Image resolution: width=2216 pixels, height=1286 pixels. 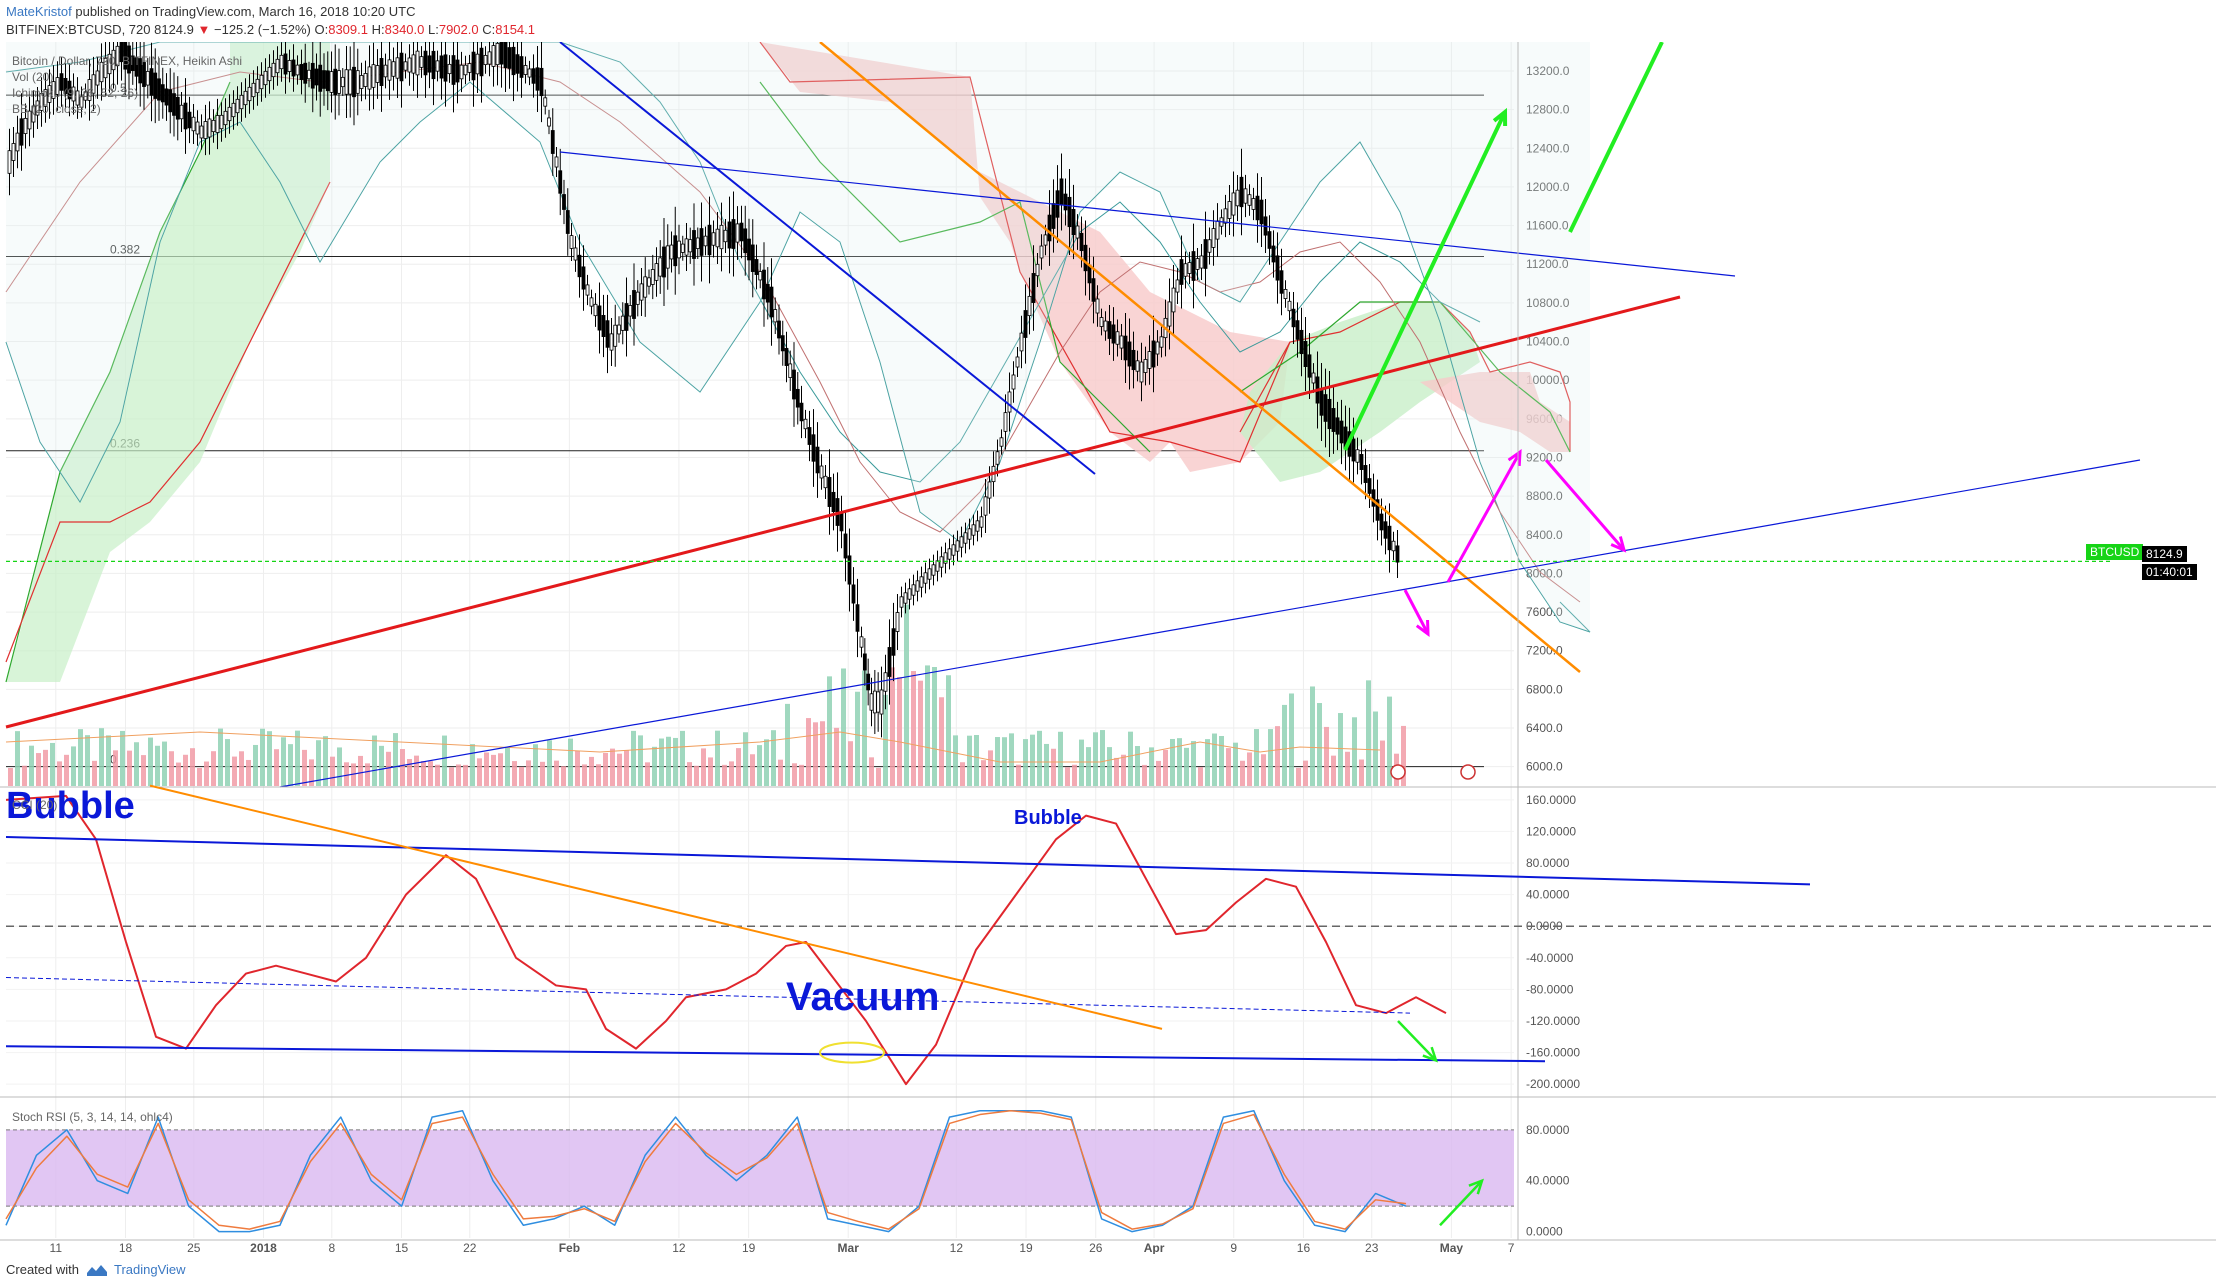 What do you see at coordinates (1096, 1247) in the screenshot?
I see `x-tick-label: 26` at bounding box center [1096, 1247].